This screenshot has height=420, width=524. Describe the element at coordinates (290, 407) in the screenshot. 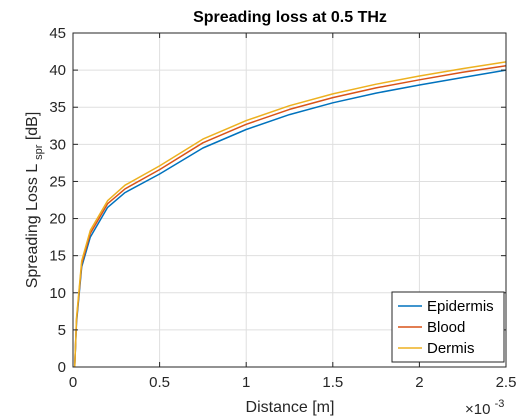

I see `x-axis-label: Distance [m]` at that location.